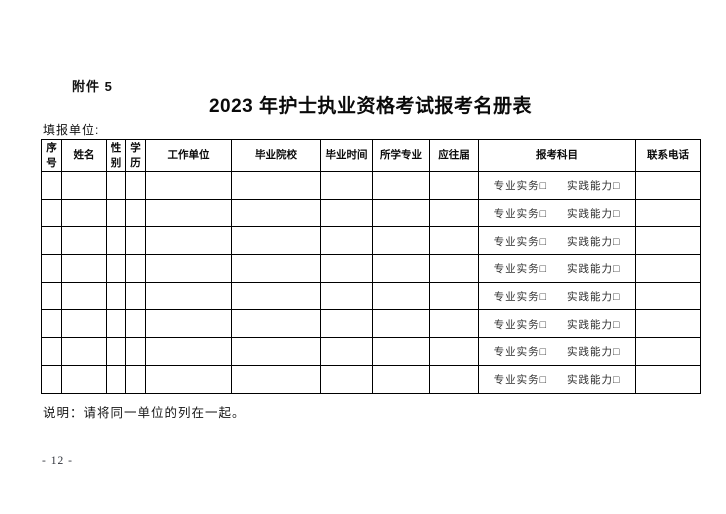 The height and width of the screenshot is (514, 726). I want to click on col-header-major: 所学专业, so click(401, 155).